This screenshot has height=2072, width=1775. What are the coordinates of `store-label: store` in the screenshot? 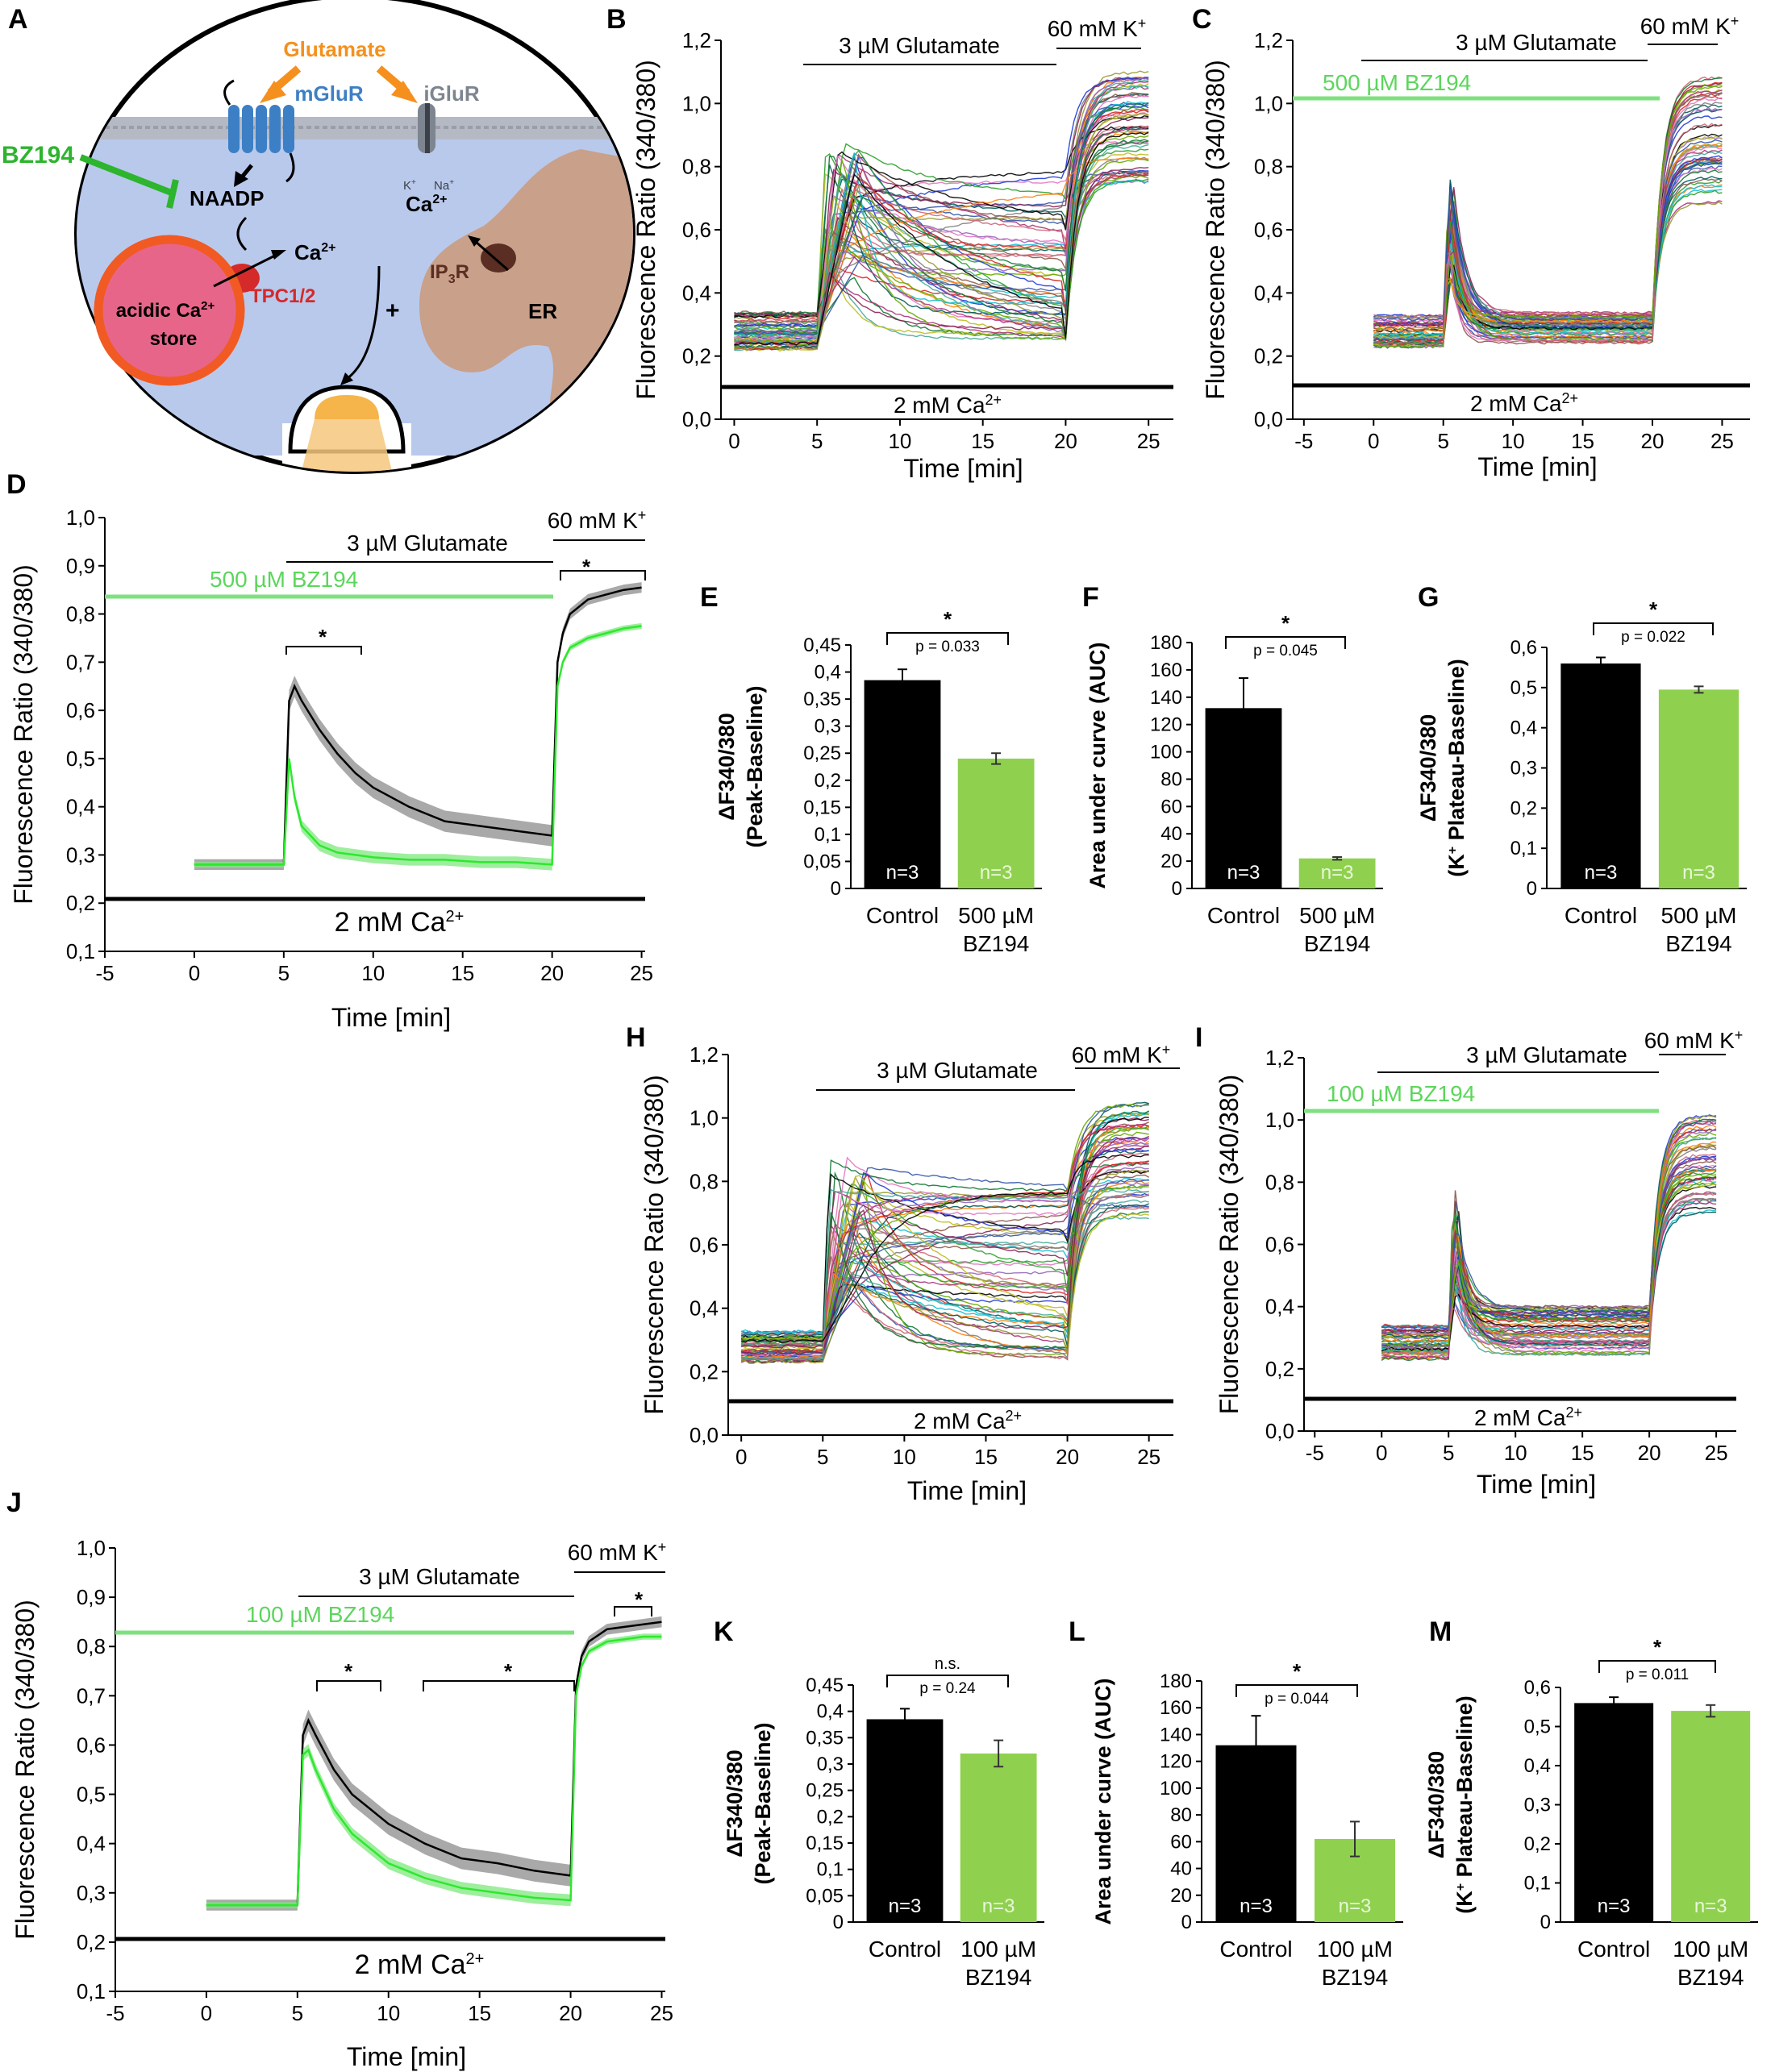 It's located at (174, 339).